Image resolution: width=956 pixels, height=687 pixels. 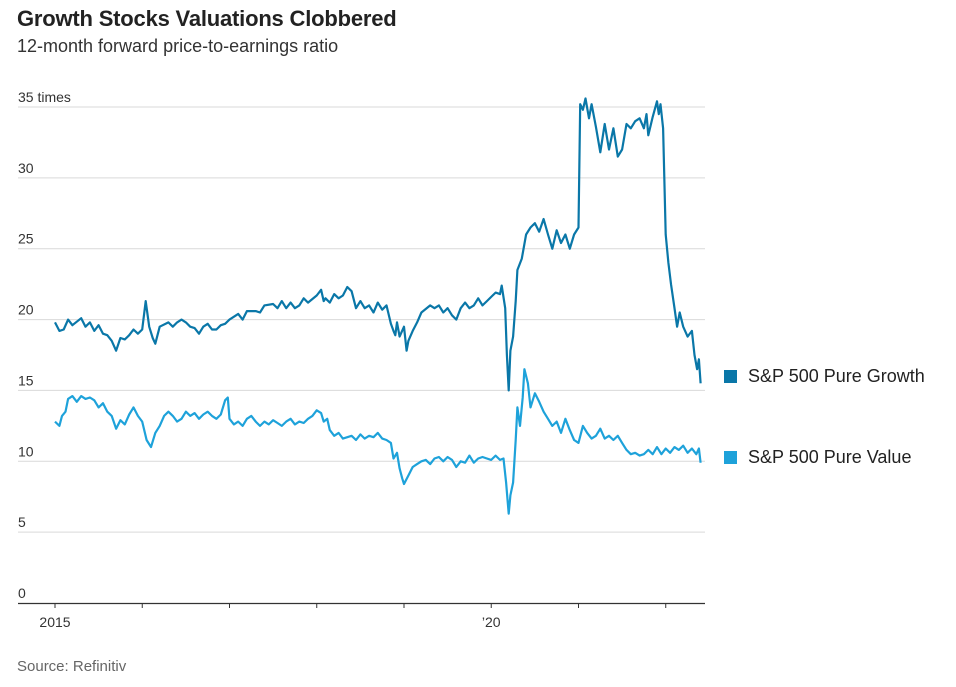 What do you see at coordinates (44, 345) in the screenshot?
I see `y-axis-tick-labels: 35 times 30 25 20 15 10 5 0` at bounding box center [44, 345].